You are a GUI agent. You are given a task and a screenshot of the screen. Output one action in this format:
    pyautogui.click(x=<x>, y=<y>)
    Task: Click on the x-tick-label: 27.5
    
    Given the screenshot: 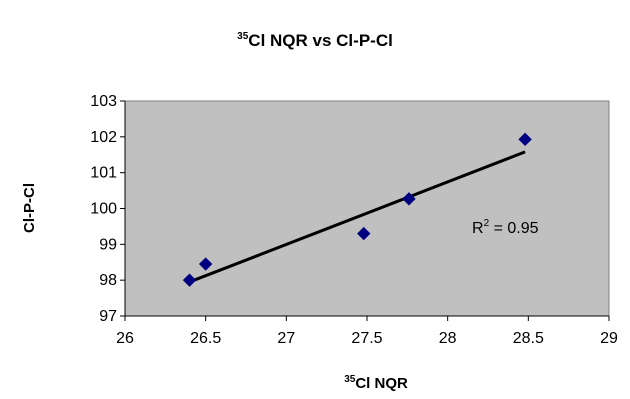 What is the action you would take?
    pyautogui.click(x=366, y=338)
    